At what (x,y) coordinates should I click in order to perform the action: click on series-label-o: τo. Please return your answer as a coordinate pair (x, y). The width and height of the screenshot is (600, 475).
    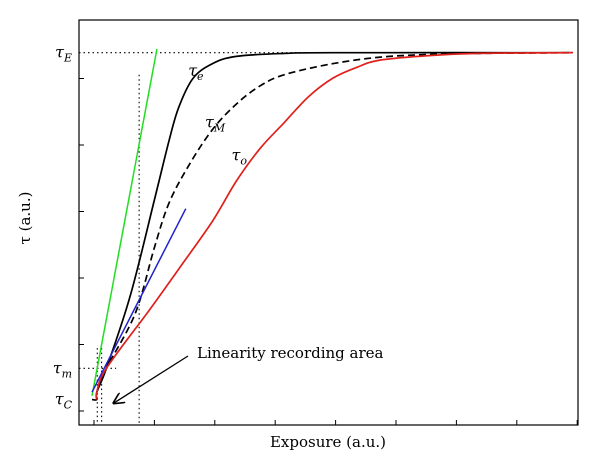
    Looking at the image, I should click on (239, 156).